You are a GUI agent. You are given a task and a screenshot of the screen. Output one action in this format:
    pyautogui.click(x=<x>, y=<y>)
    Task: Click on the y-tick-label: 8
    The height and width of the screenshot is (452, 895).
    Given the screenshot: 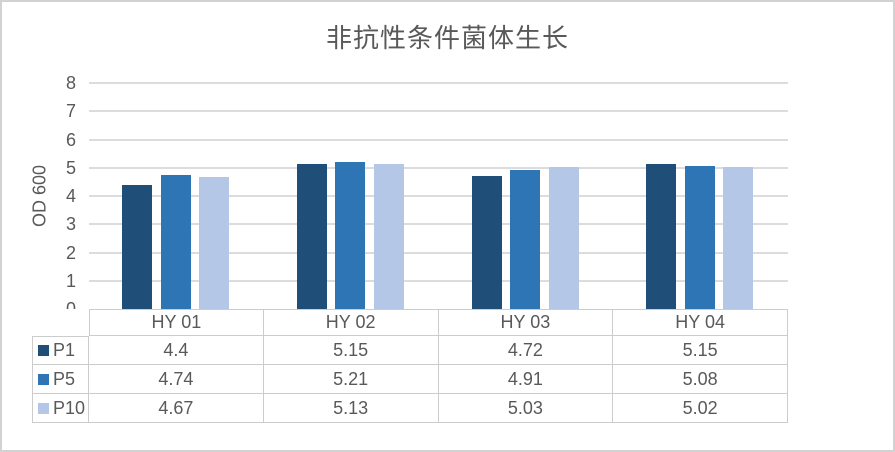 What is the action you would take?
    pyautogui.click(x=70, y=83)
    